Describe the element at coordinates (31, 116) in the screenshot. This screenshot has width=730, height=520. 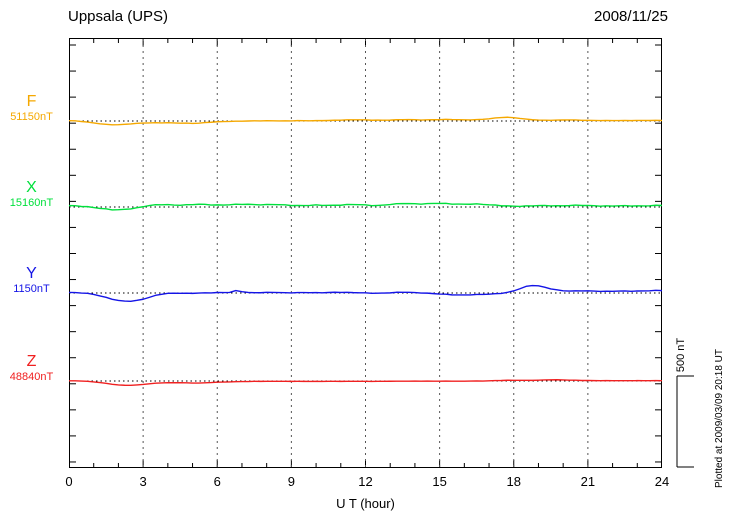
I see `component-baseline-value: 51150nT` at that location.